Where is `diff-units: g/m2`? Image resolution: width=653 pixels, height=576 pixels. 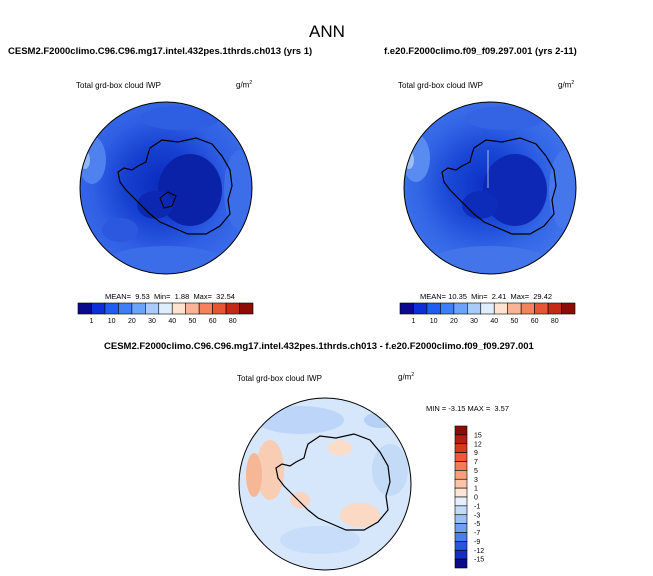
diff-units: g/m2 is located at coordinates (406, 377).